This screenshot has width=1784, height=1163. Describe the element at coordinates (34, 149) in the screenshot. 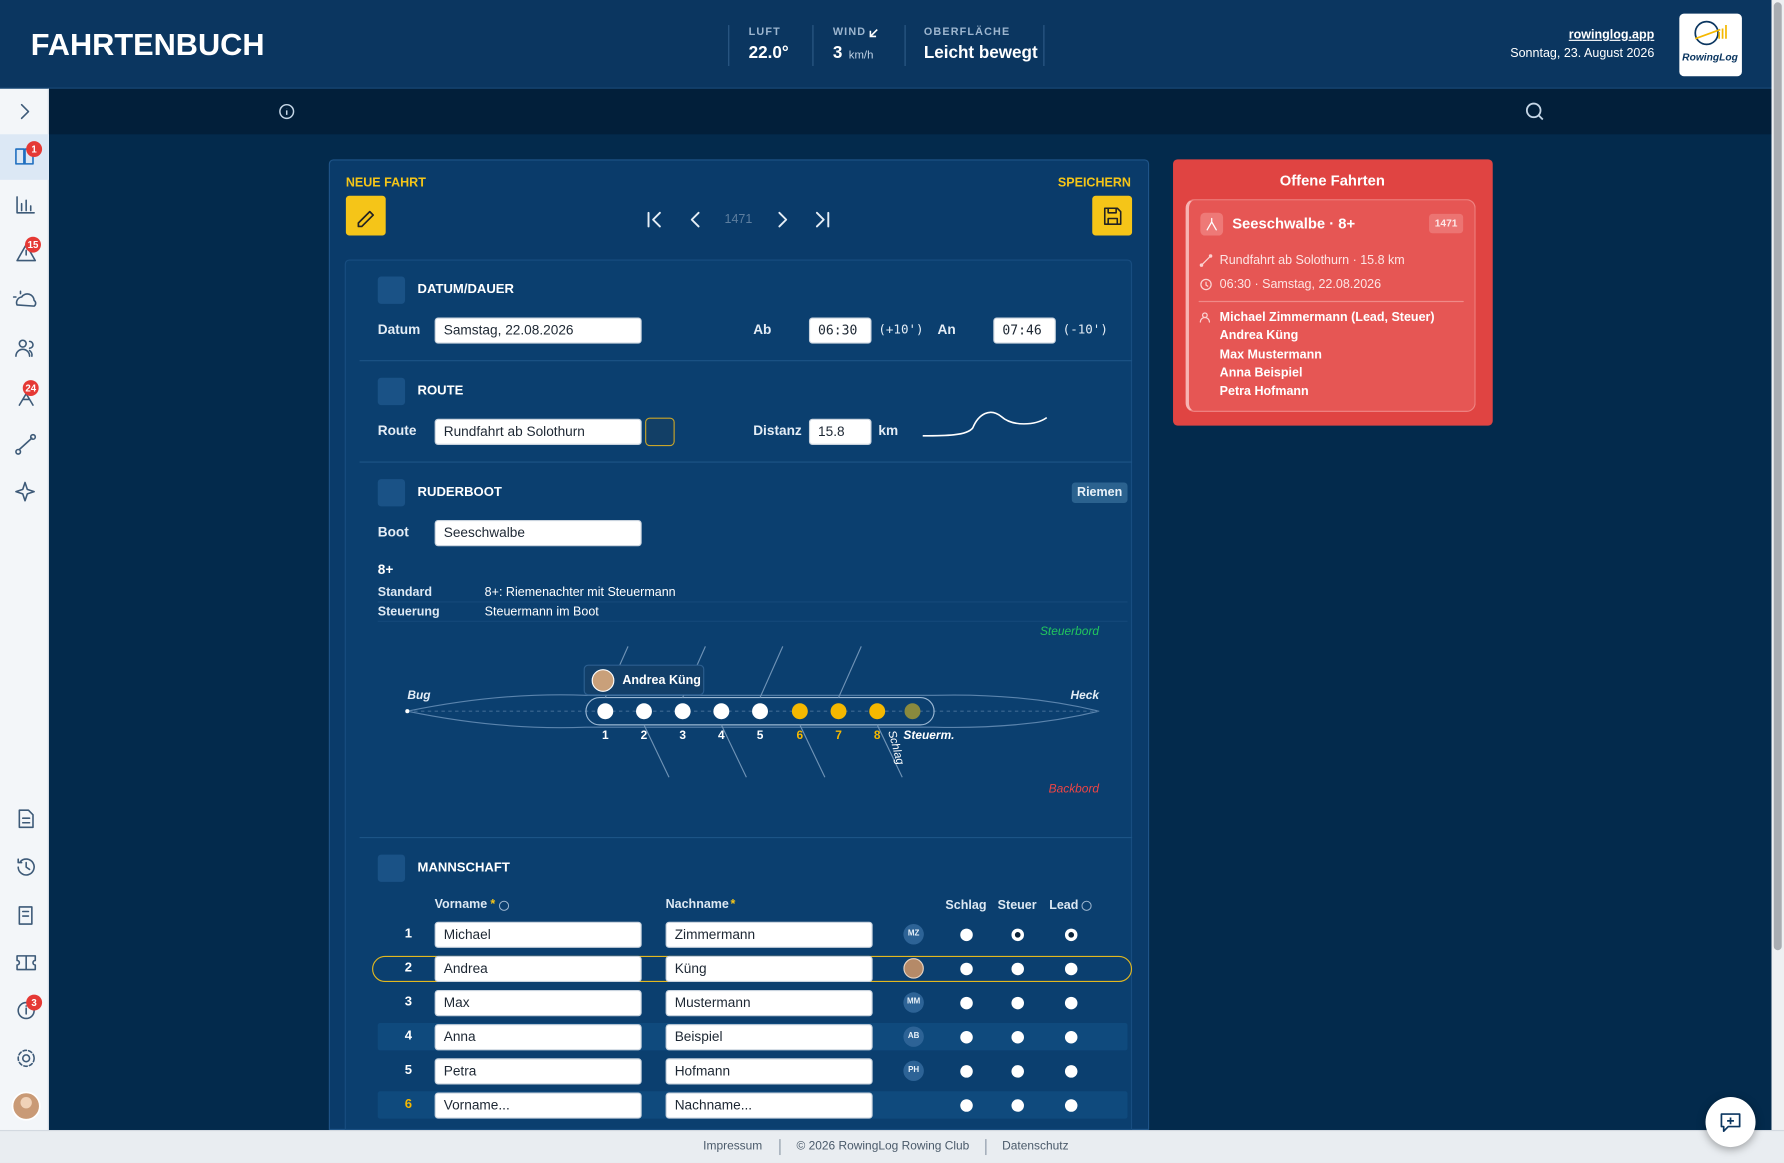

I see `badge: 1` at that location.